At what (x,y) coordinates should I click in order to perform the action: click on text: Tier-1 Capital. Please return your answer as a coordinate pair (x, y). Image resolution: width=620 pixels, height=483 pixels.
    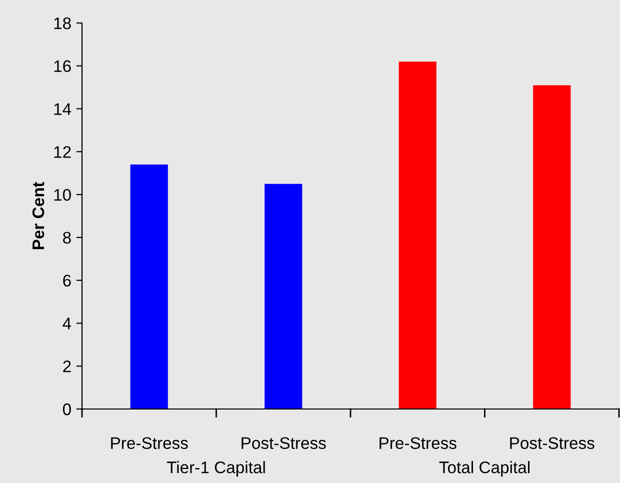
    Looking at the image, I should click on (215, 469).